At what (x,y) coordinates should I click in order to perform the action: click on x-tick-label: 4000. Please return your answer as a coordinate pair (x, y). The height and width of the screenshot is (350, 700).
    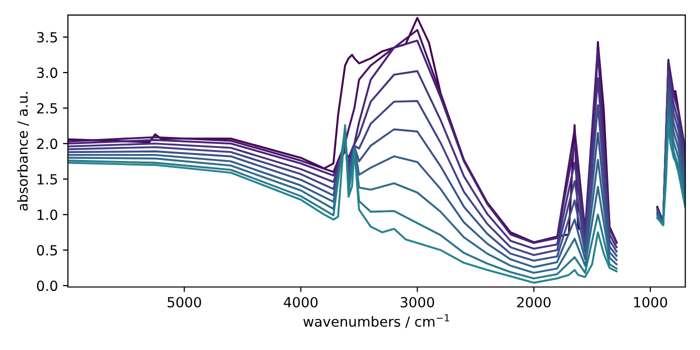
    Looking at the image, I should click on (301, 302).